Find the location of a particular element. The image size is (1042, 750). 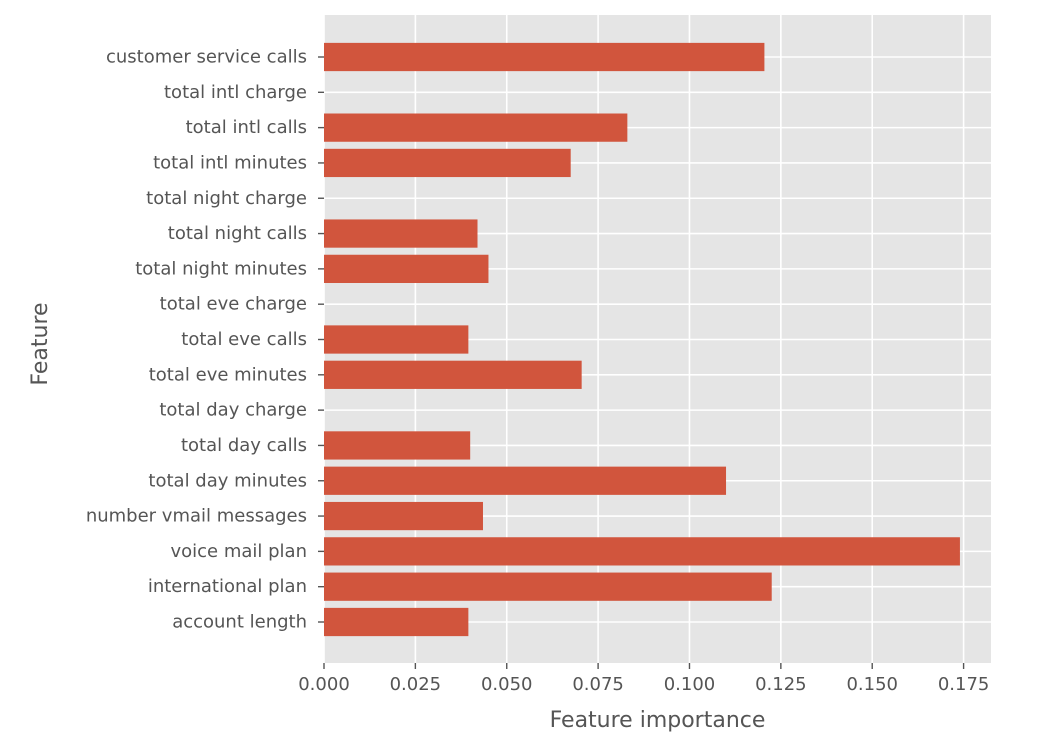

bar-international-plan is located at coordinates (548, 586).